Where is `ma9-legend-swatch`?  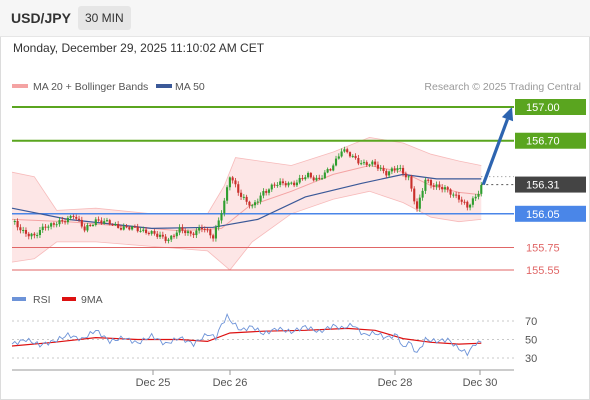 ma9-legend-swatch is located at coordinates (69, 299).